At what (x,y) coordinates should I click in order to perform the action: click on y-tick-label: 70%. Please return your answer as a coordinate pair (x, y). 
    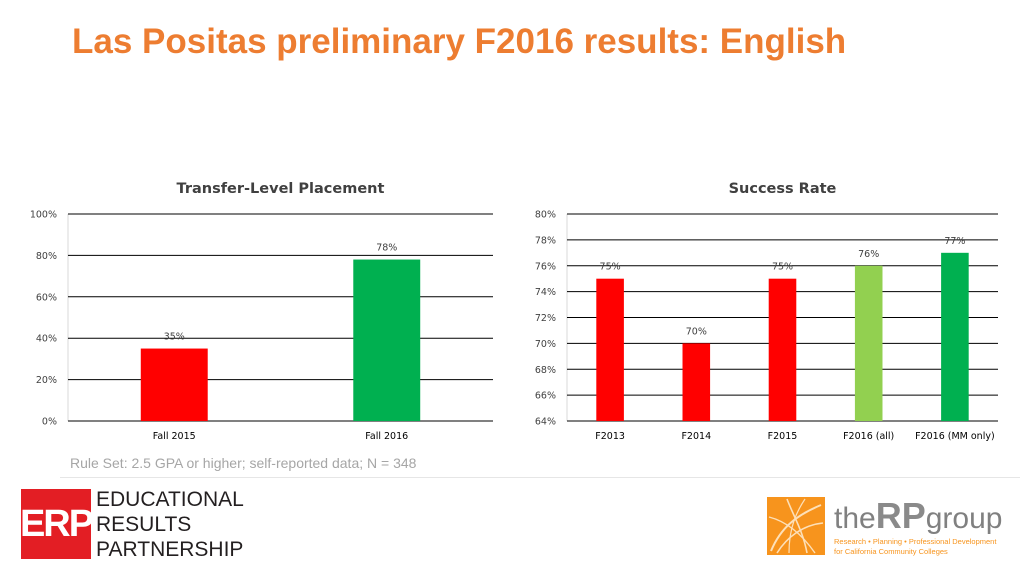
    Looking at the image, I should click on (545, 344).